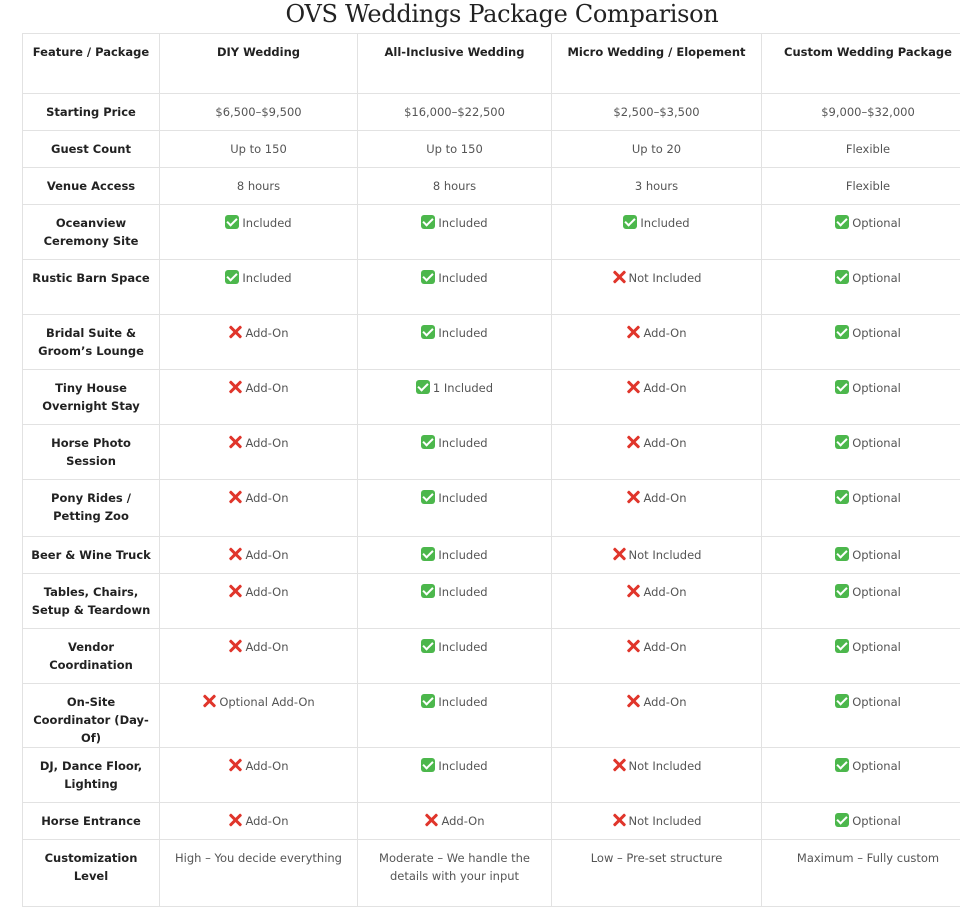 This screenshot has width=960, height=907. I want to click on feature-name: Pony Rides / Petting Zoo, so click(91, 508).